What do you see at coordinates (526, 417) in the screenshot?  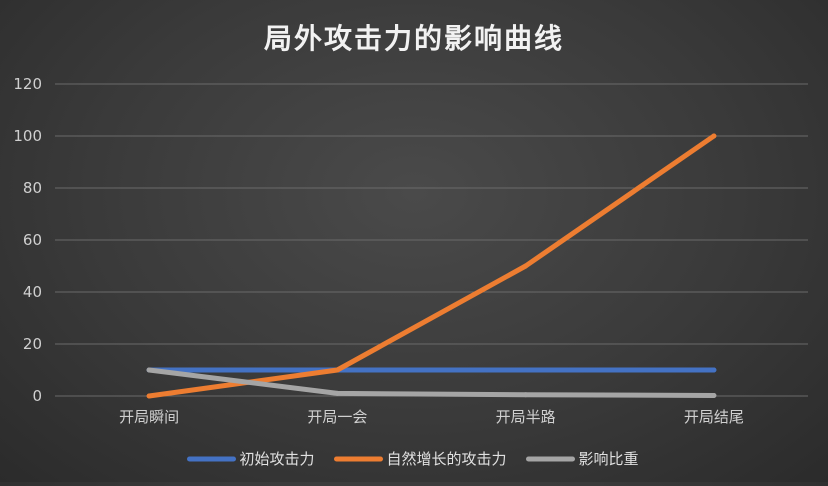 I see `x-tick-label: 开局半路` at bounding box center [526, 417].